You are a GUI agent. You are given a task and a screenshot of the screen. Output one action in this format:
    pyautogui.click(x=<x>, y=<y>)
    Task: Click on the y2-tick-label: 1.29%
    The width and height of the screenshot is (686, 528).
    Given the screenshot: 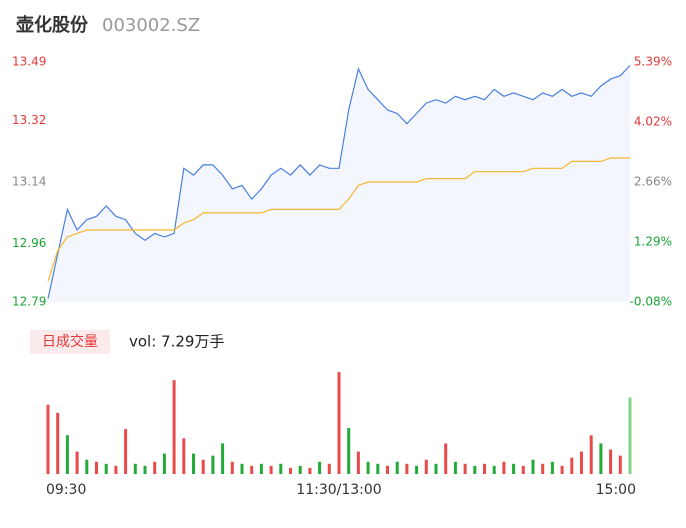 What is the action you would take?
    pyautogui.click(x=653, y=241)
    